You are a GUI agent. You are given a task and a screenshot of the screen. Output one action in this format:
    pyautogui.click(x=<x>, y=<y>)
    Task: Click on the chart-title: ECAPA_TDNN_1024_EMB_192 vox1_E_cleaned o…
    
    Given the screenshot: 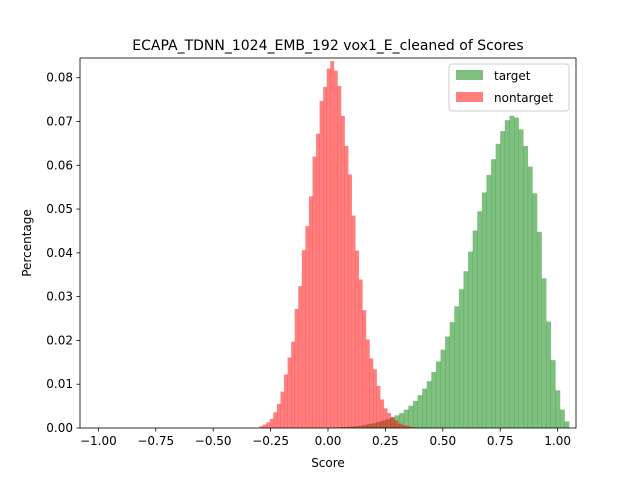 What is the action you would take?
    pyautogui.click(x=327, y=46)
    